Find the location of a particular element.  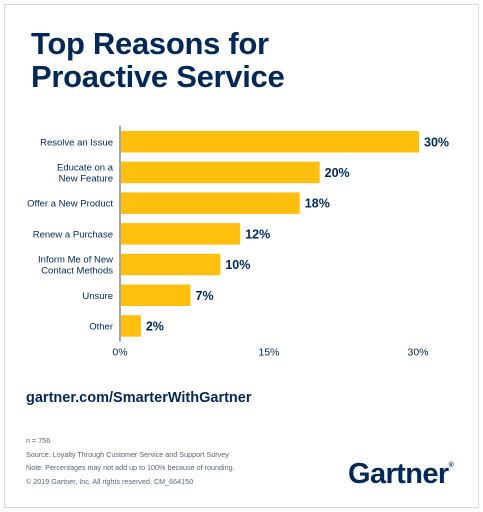

gartner-logo-text: Gartner is located at coordinates (398, 474).